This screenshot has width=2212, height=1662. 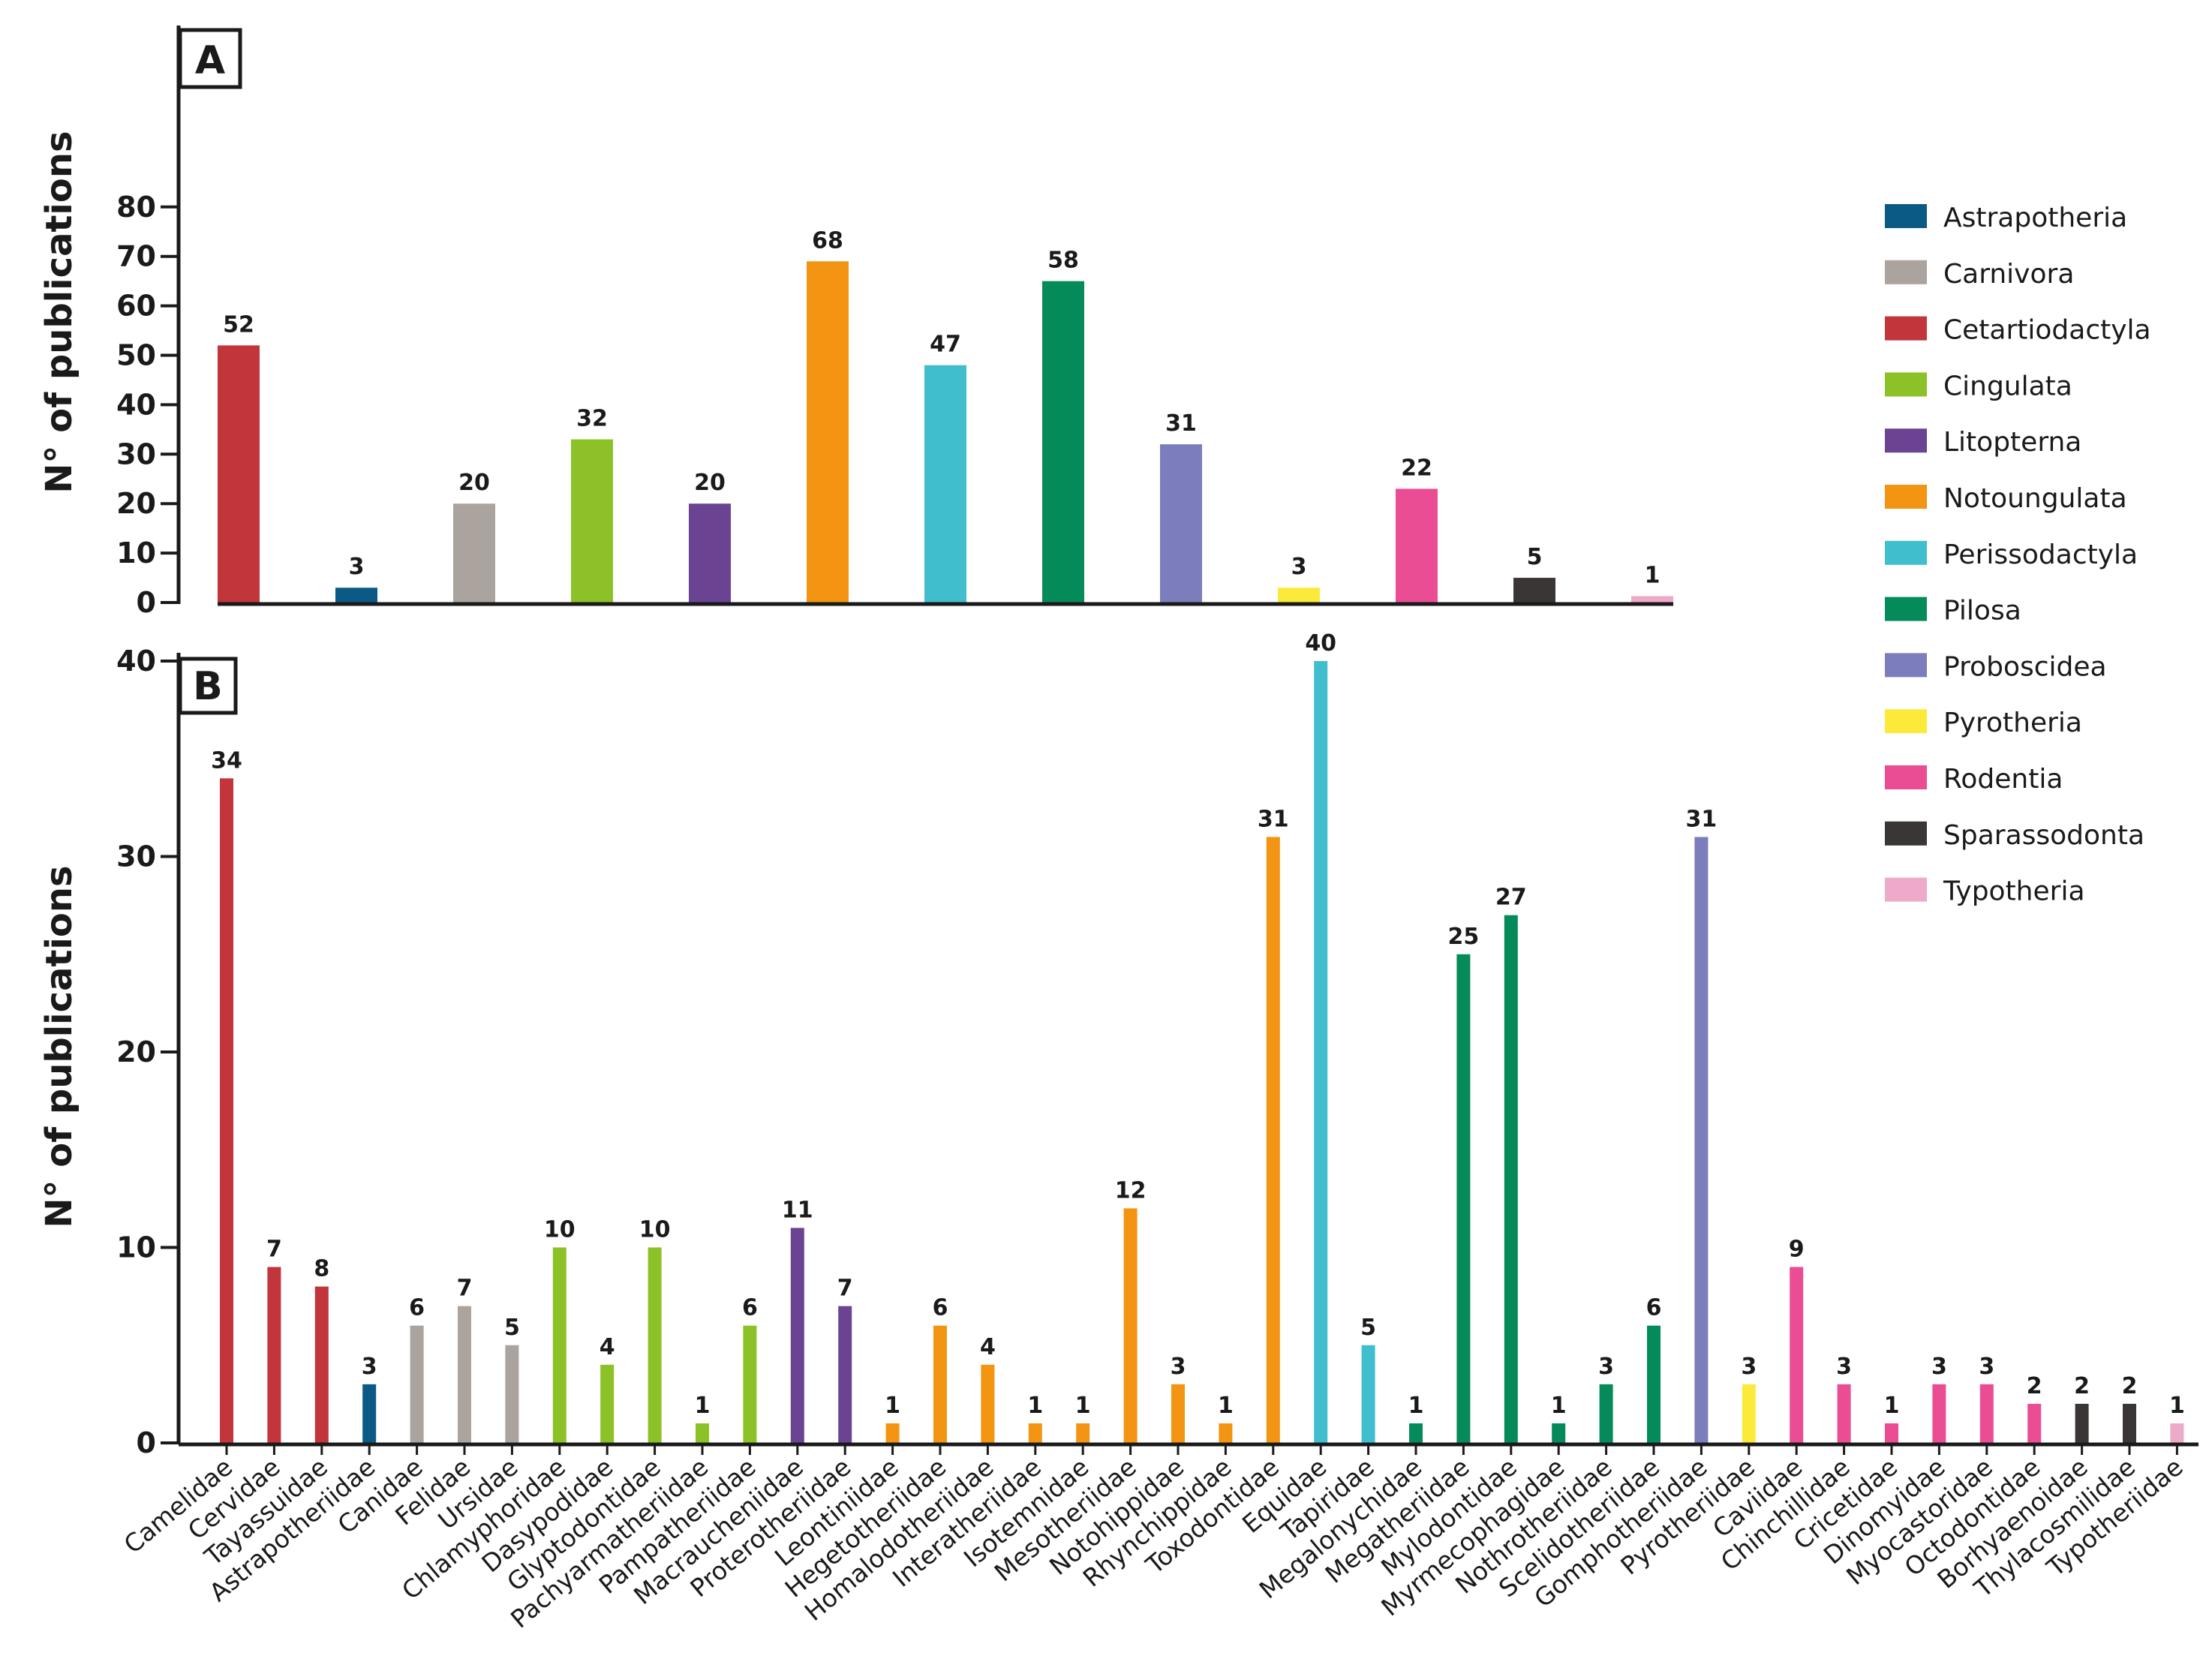 I want to click on panel-b-data-label-tayassuidae: 8, so click(x=321, y=1269).